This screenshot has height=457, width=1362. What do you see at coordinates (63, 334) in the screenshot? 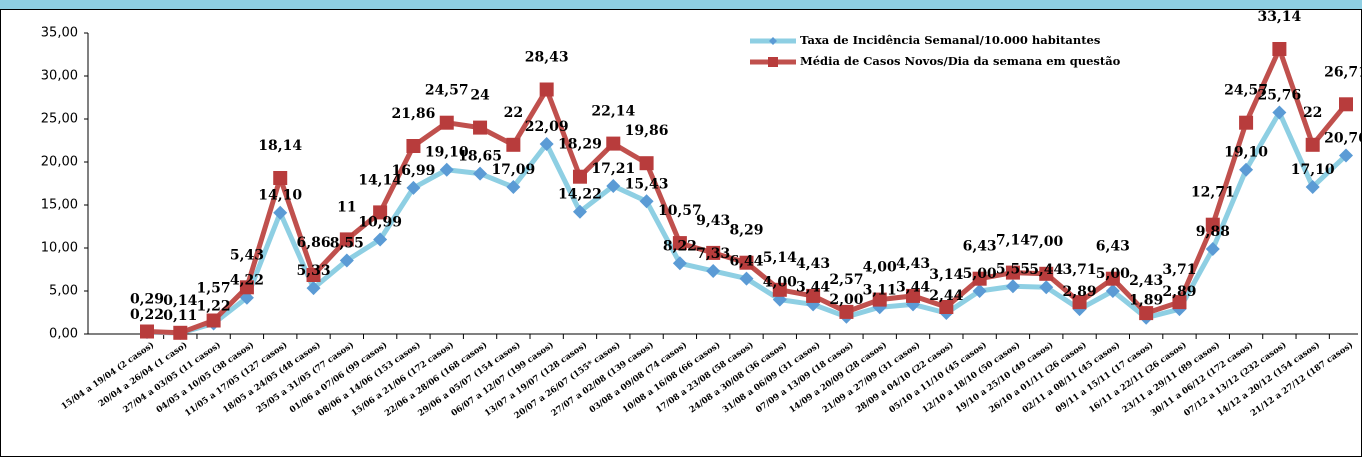
I see `y-tick-label: 0,00` at bounding box center [63, 334].